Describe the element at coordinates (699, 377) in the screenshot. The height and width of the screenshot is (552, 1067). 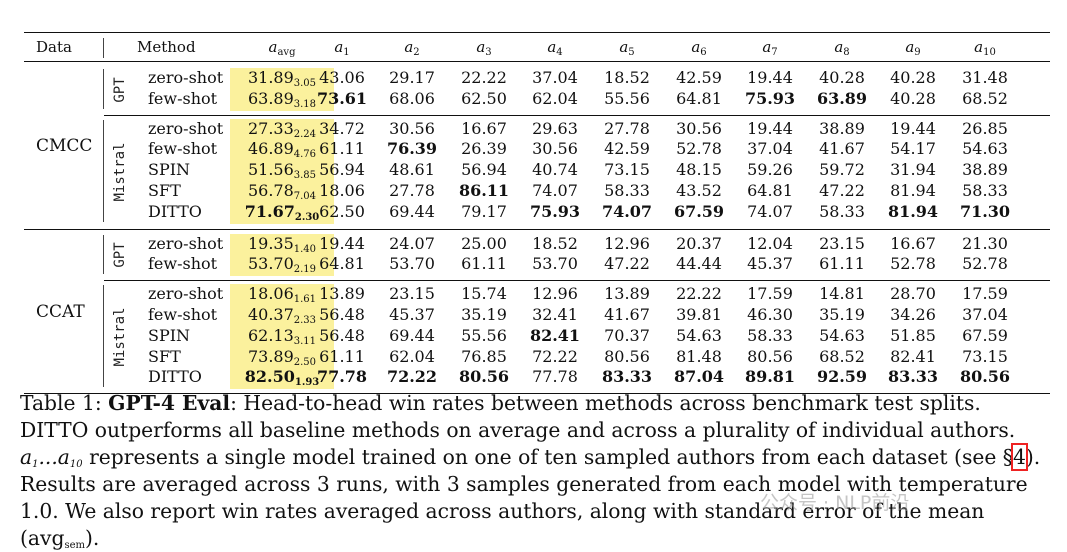
I see `win-rate-cell: 87.04` at that location.